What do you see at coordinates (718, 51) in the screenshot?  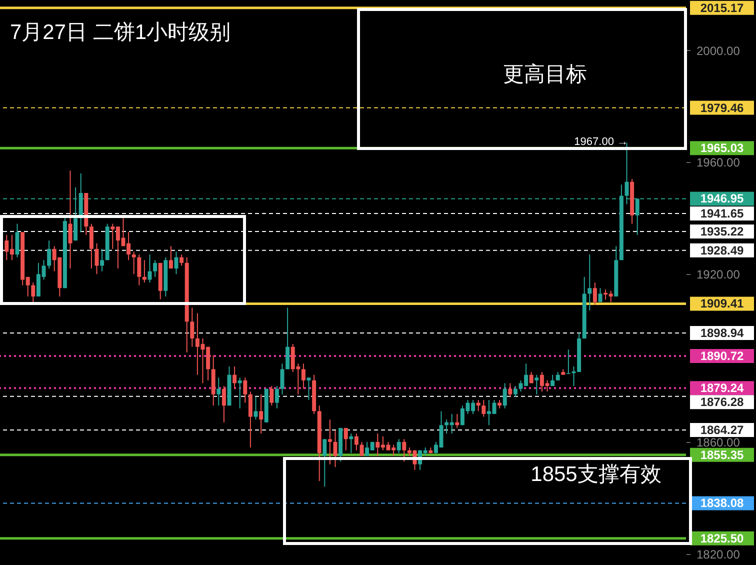 I see `y-tick-label: 2000.00` at bounding box center [718, 51].